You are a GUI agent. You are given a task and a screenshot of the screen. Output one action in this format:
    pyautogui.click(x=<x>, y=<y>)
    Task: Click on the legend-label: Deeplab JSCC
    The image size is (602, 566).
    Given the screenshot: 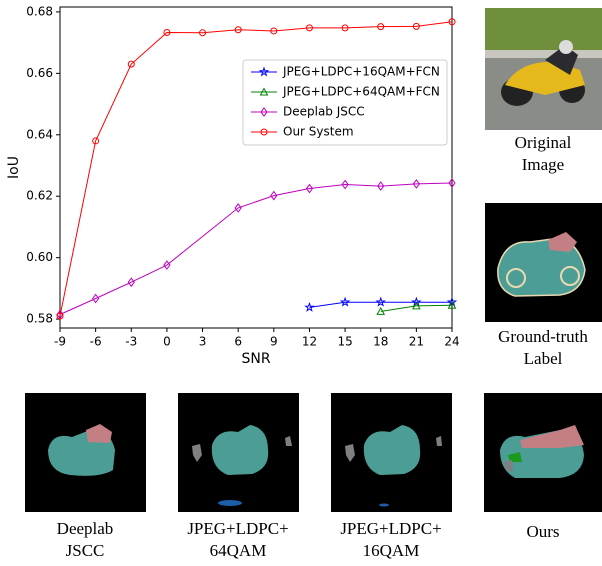 What is the action you would take?
    pyautogui.click(x=324, y=112)
    